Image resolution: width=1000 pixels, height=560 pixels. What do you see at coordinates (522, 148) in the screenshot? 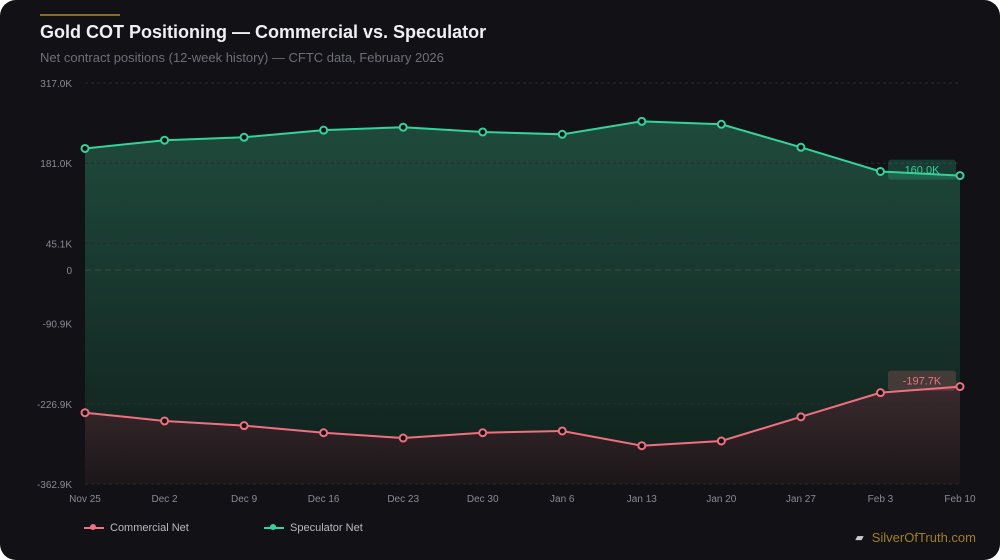
I see `speculator-line` at bounding box center [522, 148].